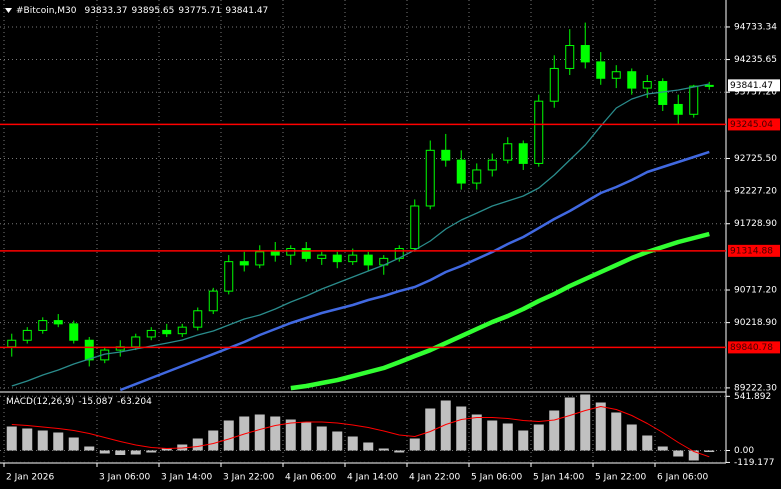 This screenshot has width=781, height=489. I want to click on menu-arrow, so click(8, 10).